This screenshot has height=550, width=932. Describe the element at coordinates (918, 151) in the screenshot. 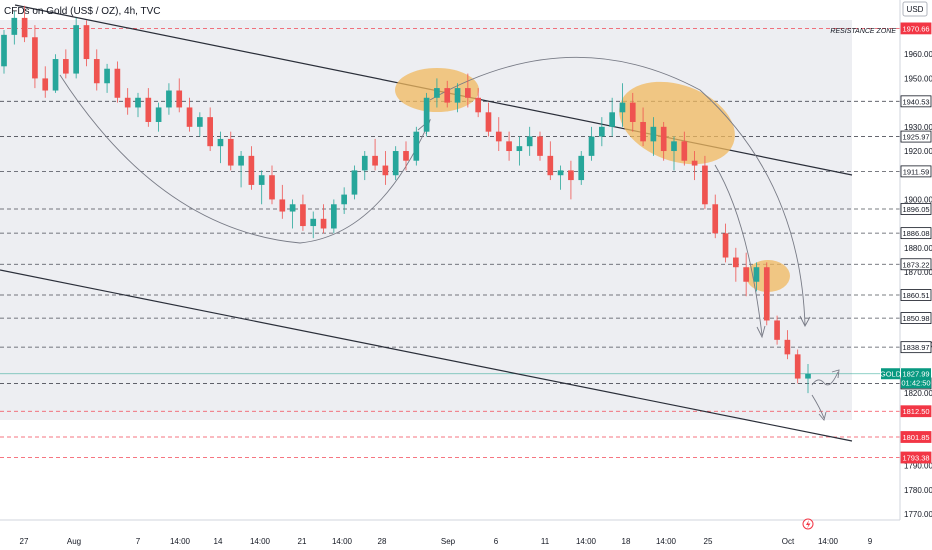

I see `price-tick-label: 1920.00` at that location.